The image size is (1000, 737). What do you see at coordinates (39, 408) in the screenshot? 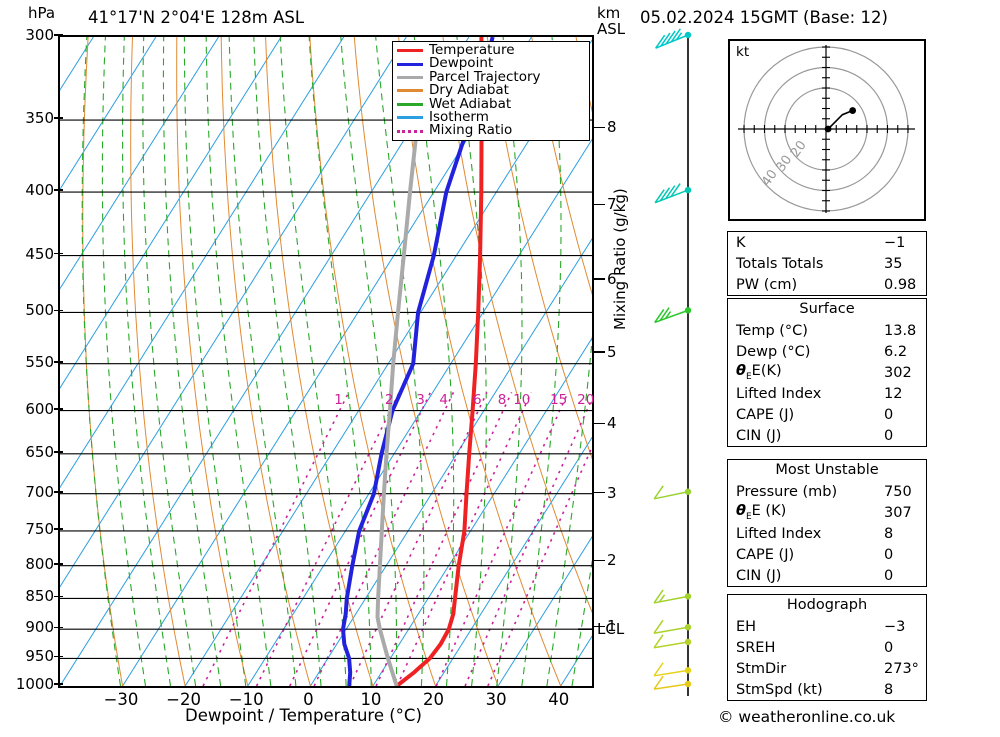
I see `pressure-tick-label: 600` at bounding box center [39, 408].